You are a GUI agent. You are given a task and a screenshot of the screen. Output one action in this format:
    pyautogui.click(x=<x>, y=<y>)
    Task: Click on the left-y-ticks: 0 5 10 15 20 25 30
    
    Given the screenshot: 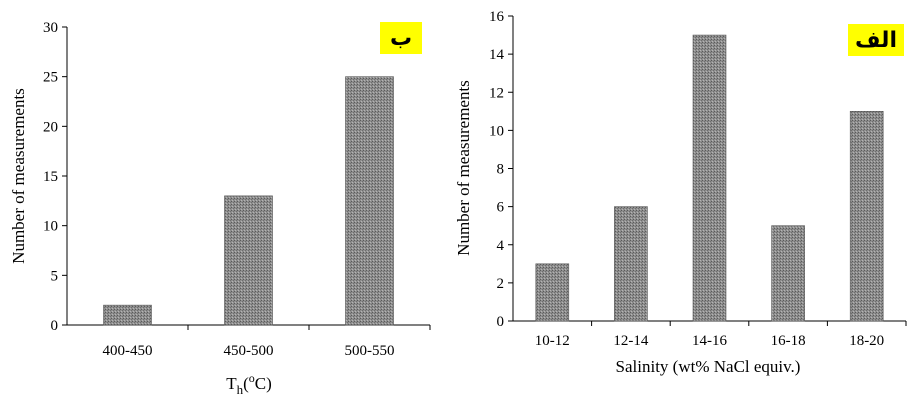 What is the action you would take?
    pyautogui.click(x=55, y=177)
    